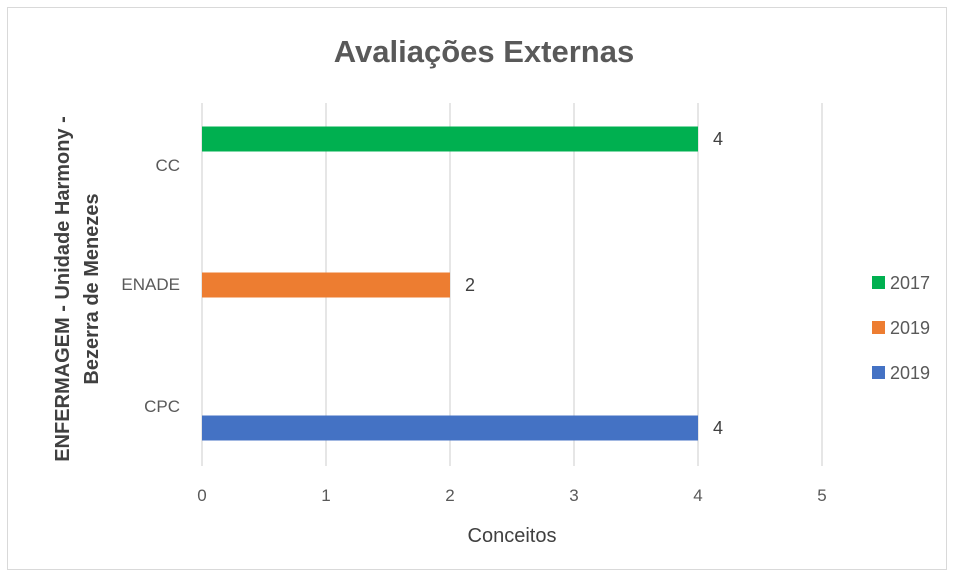 The image size is (955, 578). What do you see at coordinates (450, 428) in the screenshot?
I see `bar-cpc-2019` at bounding box center [450, 428].